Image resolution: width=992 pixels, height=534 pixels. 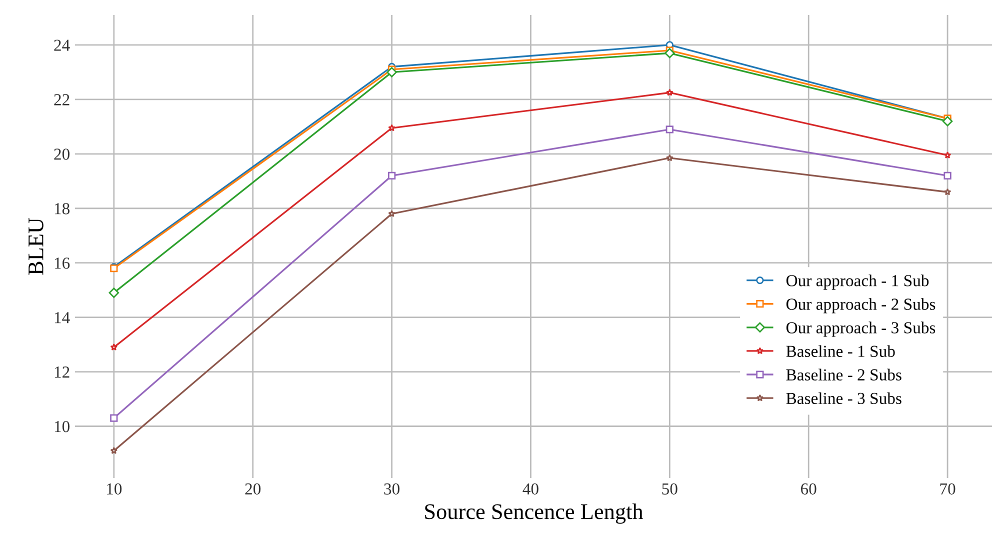 What do you see at coordinates (392, 489) in the screenshot?
I see `x-tick-label: 30` at bounding box center [392, 489].